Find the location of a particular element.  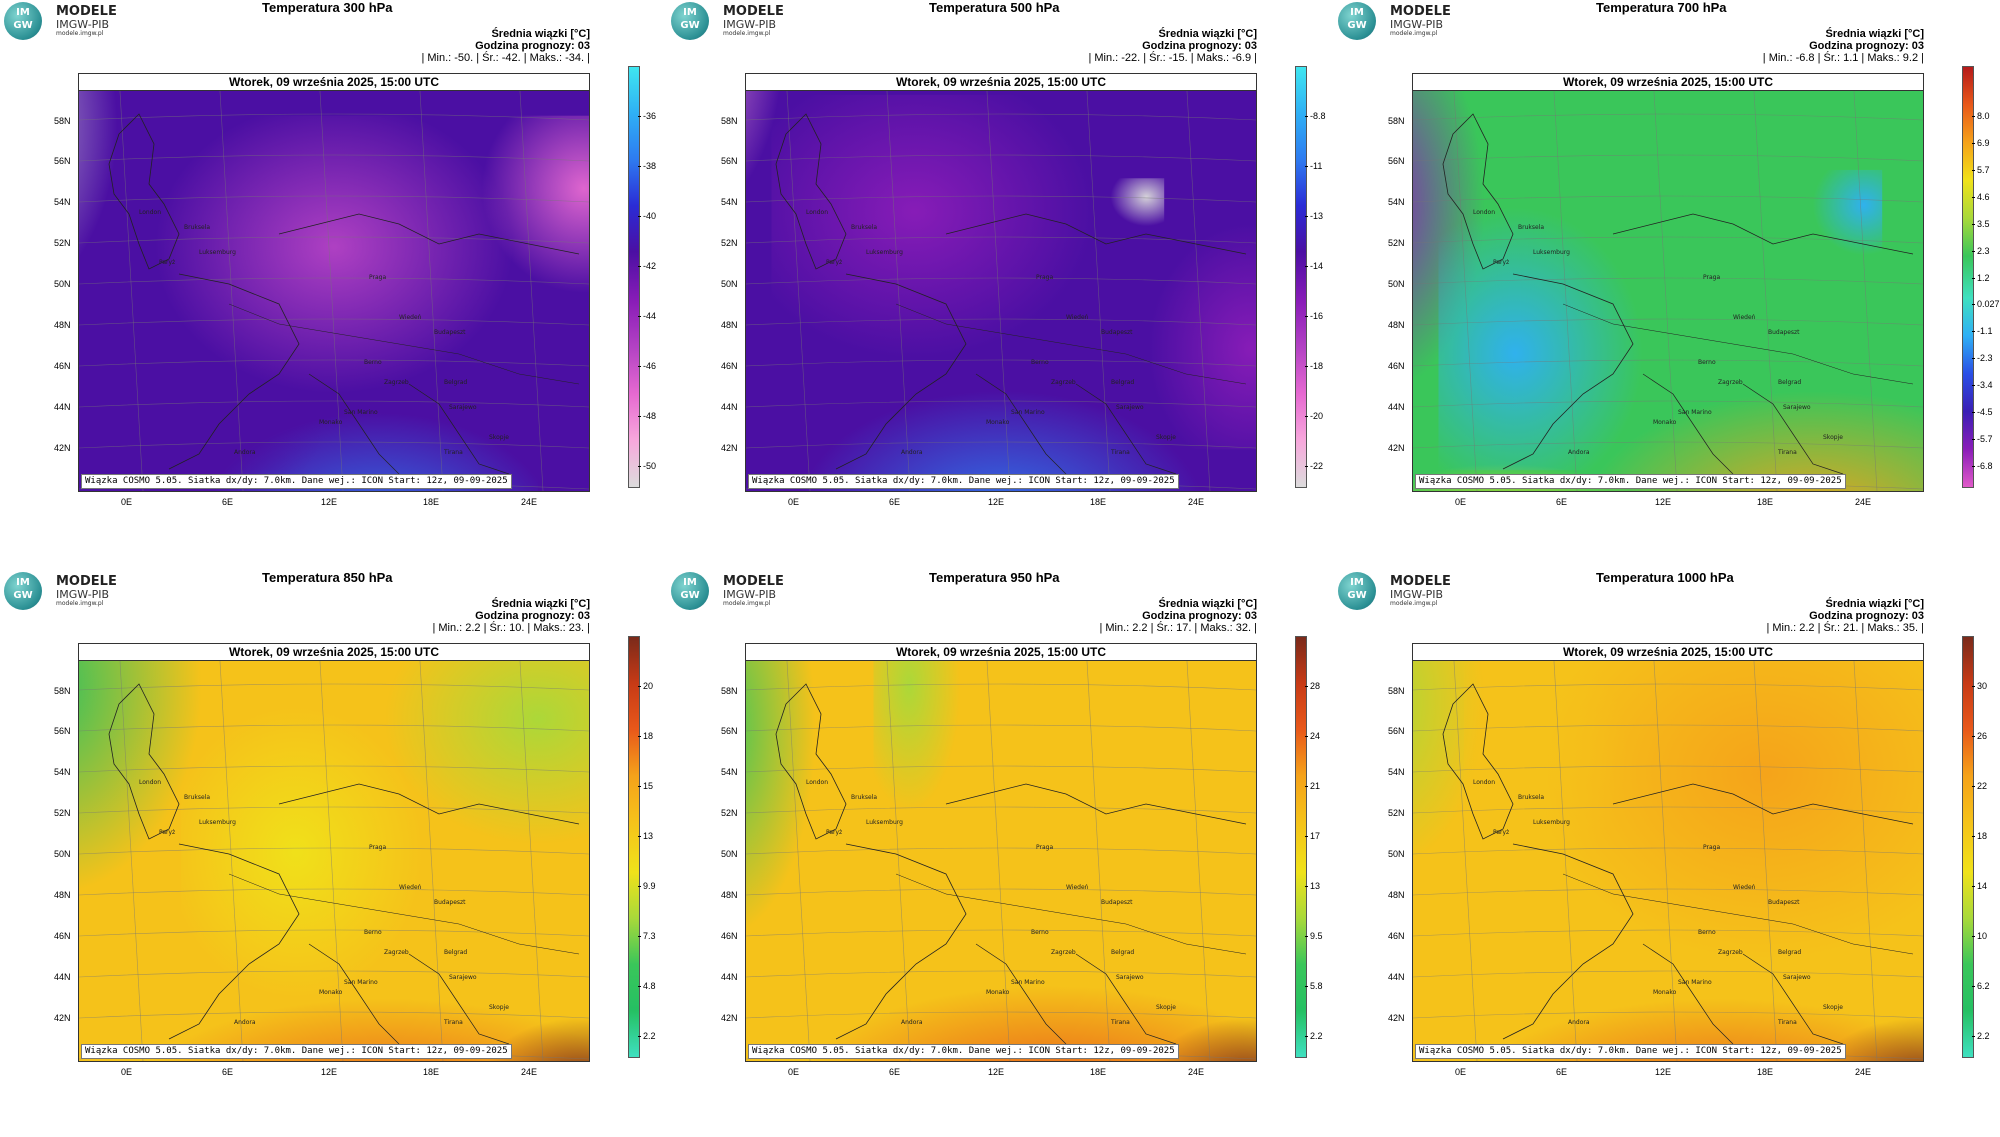

colorbar-tick: -5.7 is located at coordinates (1982, 439).